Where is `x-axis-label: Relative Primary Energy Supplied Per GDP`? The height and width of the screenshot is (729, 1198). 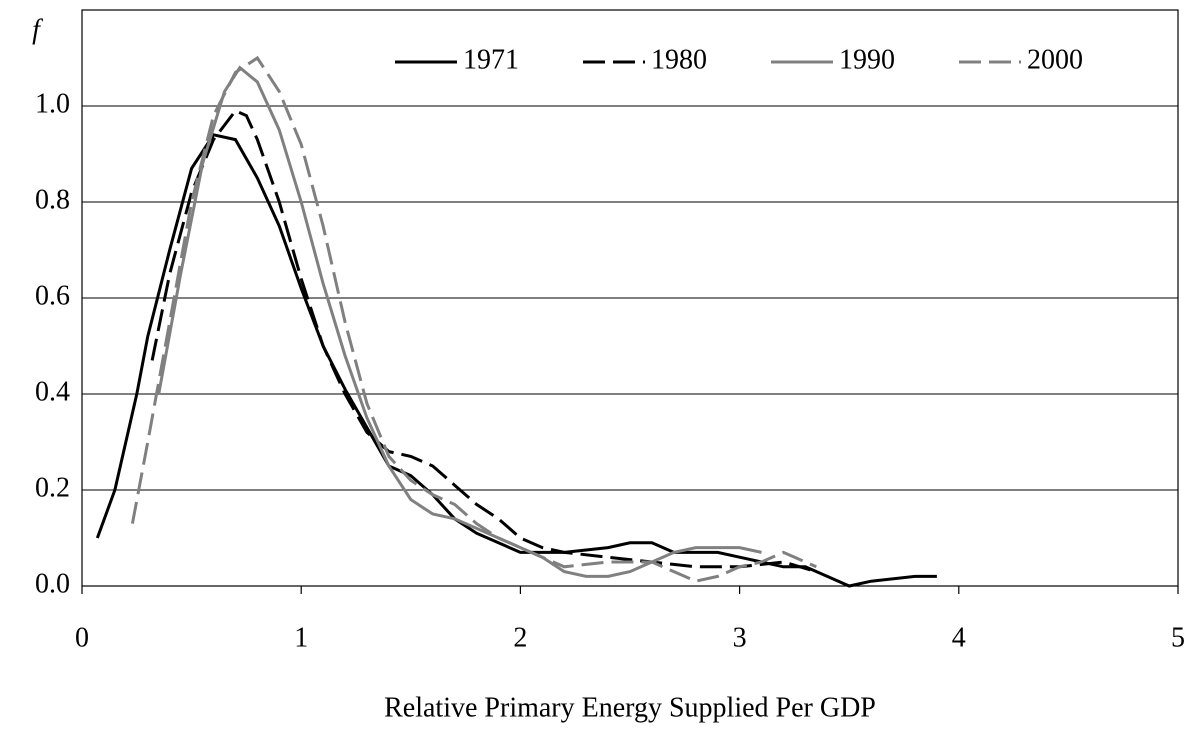 x-axis-label: Relative Primary Energy Supplied Per GDP is located at coordinates (630, 707).